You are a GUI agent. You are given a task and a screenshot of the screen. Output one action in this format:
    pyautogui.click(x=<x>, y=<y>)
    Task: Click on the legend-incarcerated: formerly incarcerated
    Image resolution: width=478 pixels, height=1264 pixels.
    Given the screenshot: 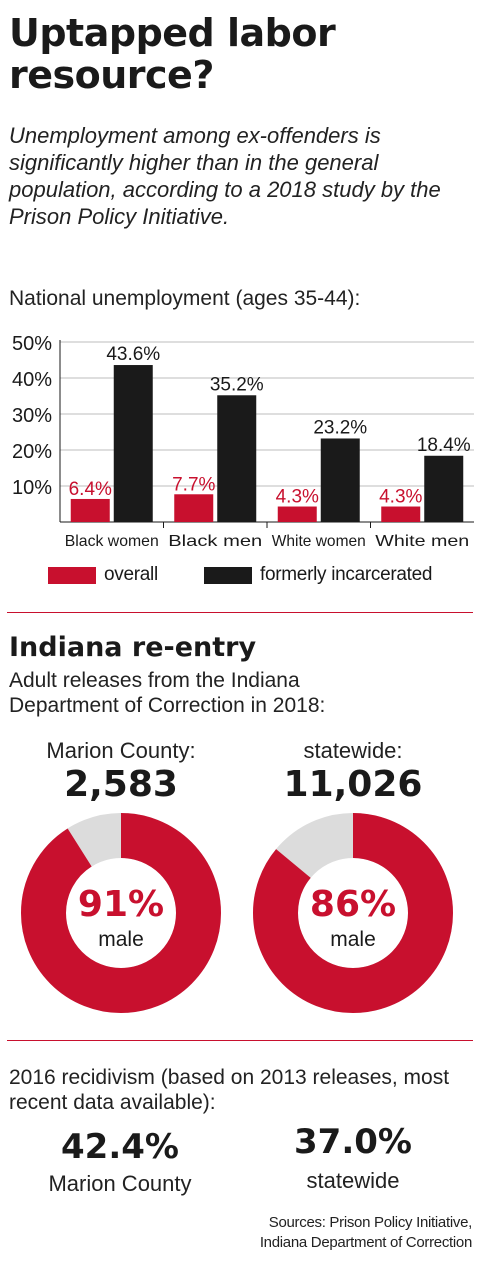 What is the action you would take?
    pyautogui.click(x=318, y=575)
    